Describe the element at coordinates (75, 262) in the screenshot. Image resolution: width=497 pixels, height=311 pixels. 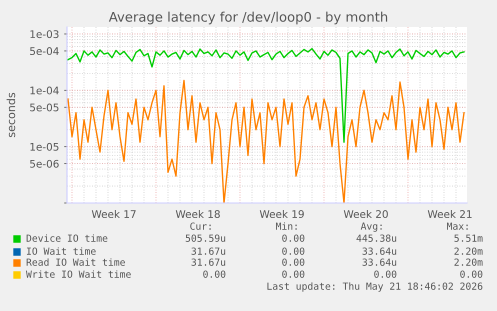
I see `legend-label: Read IO Wait time` at that location.